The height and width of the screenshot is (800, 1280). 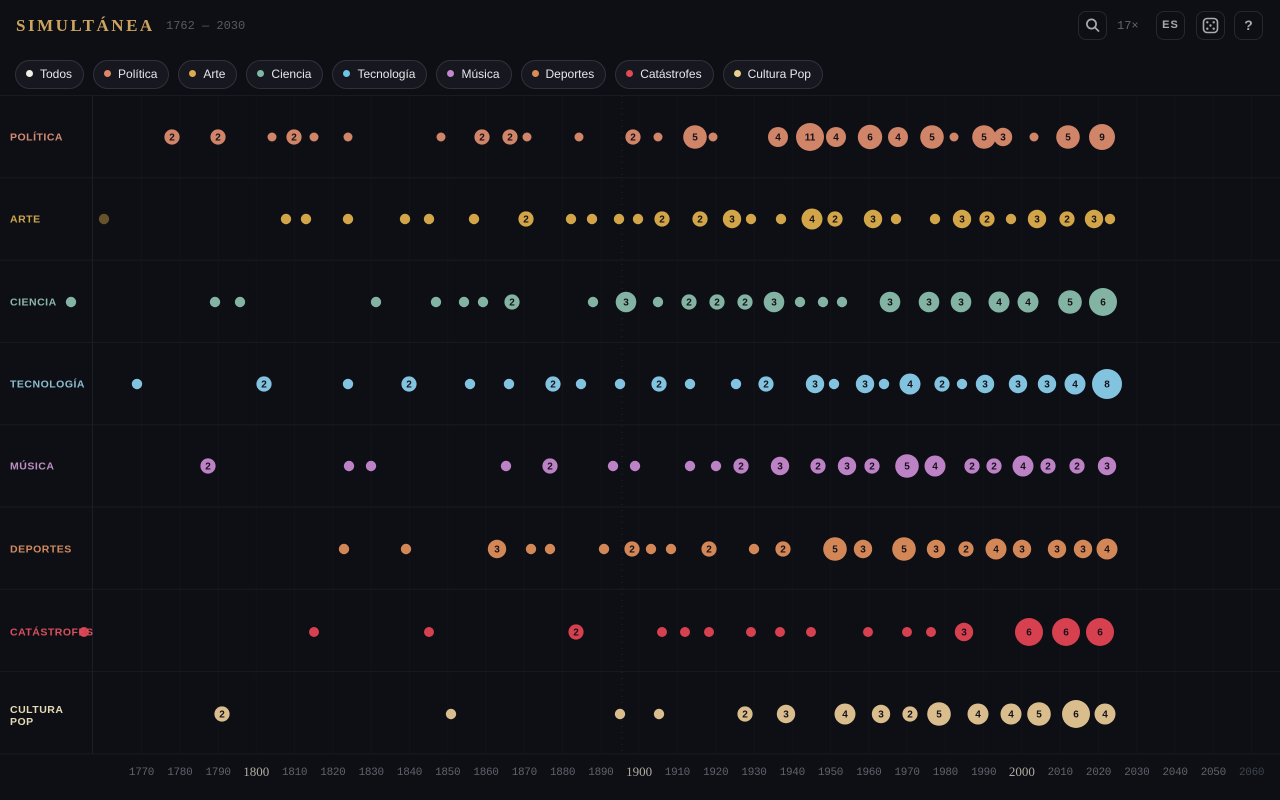 I want to click on svg-text: 2000, so click(x=1022, y=771).